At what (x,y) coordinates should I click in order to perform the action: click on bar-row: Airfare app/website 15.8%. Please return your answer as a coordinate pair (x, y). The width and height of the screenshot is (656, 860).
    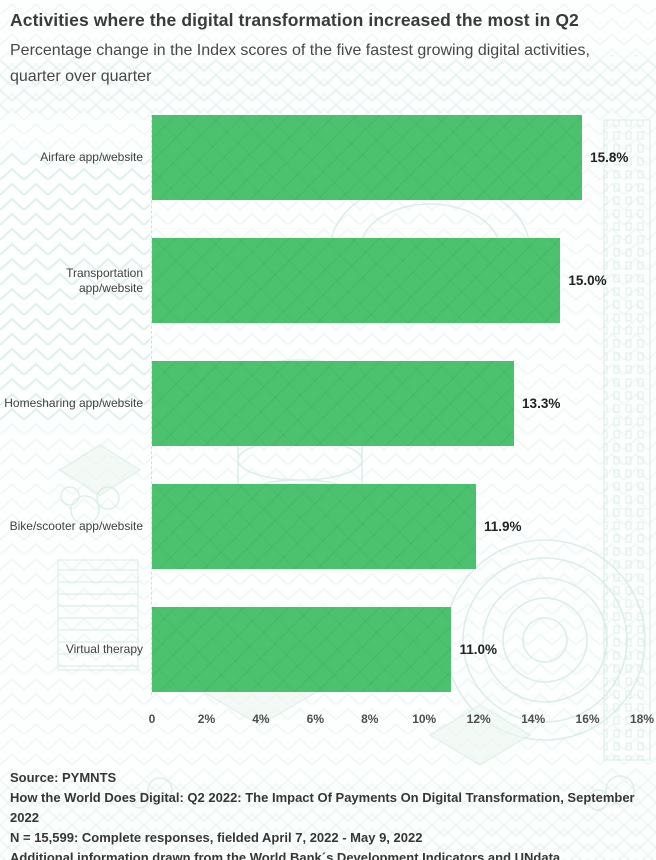
    Looking at the image, I should click on (328, 176).